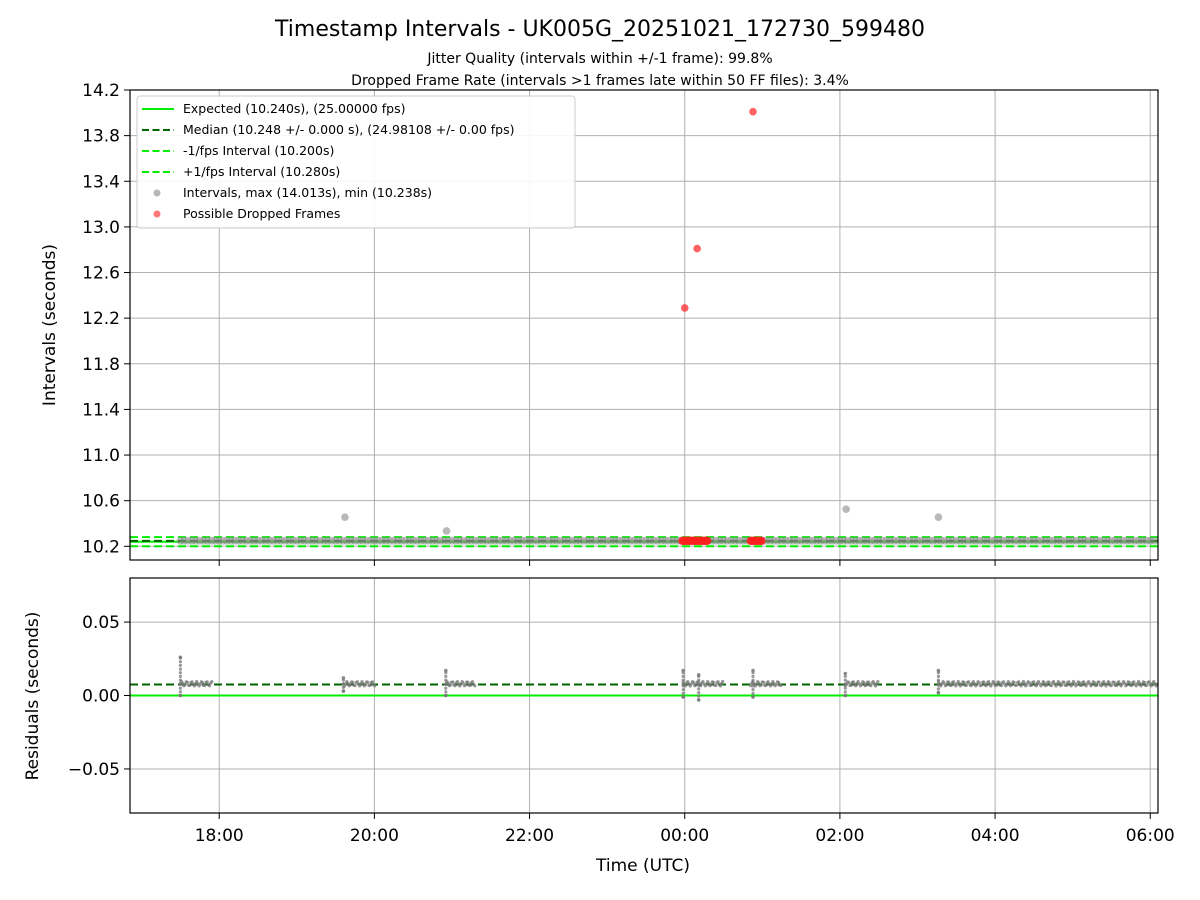  What do you see at coordinates (101, 319) in the screenshot?
I see `intervals-y-tick-label: 12.2` at bounding box center [101, 319].